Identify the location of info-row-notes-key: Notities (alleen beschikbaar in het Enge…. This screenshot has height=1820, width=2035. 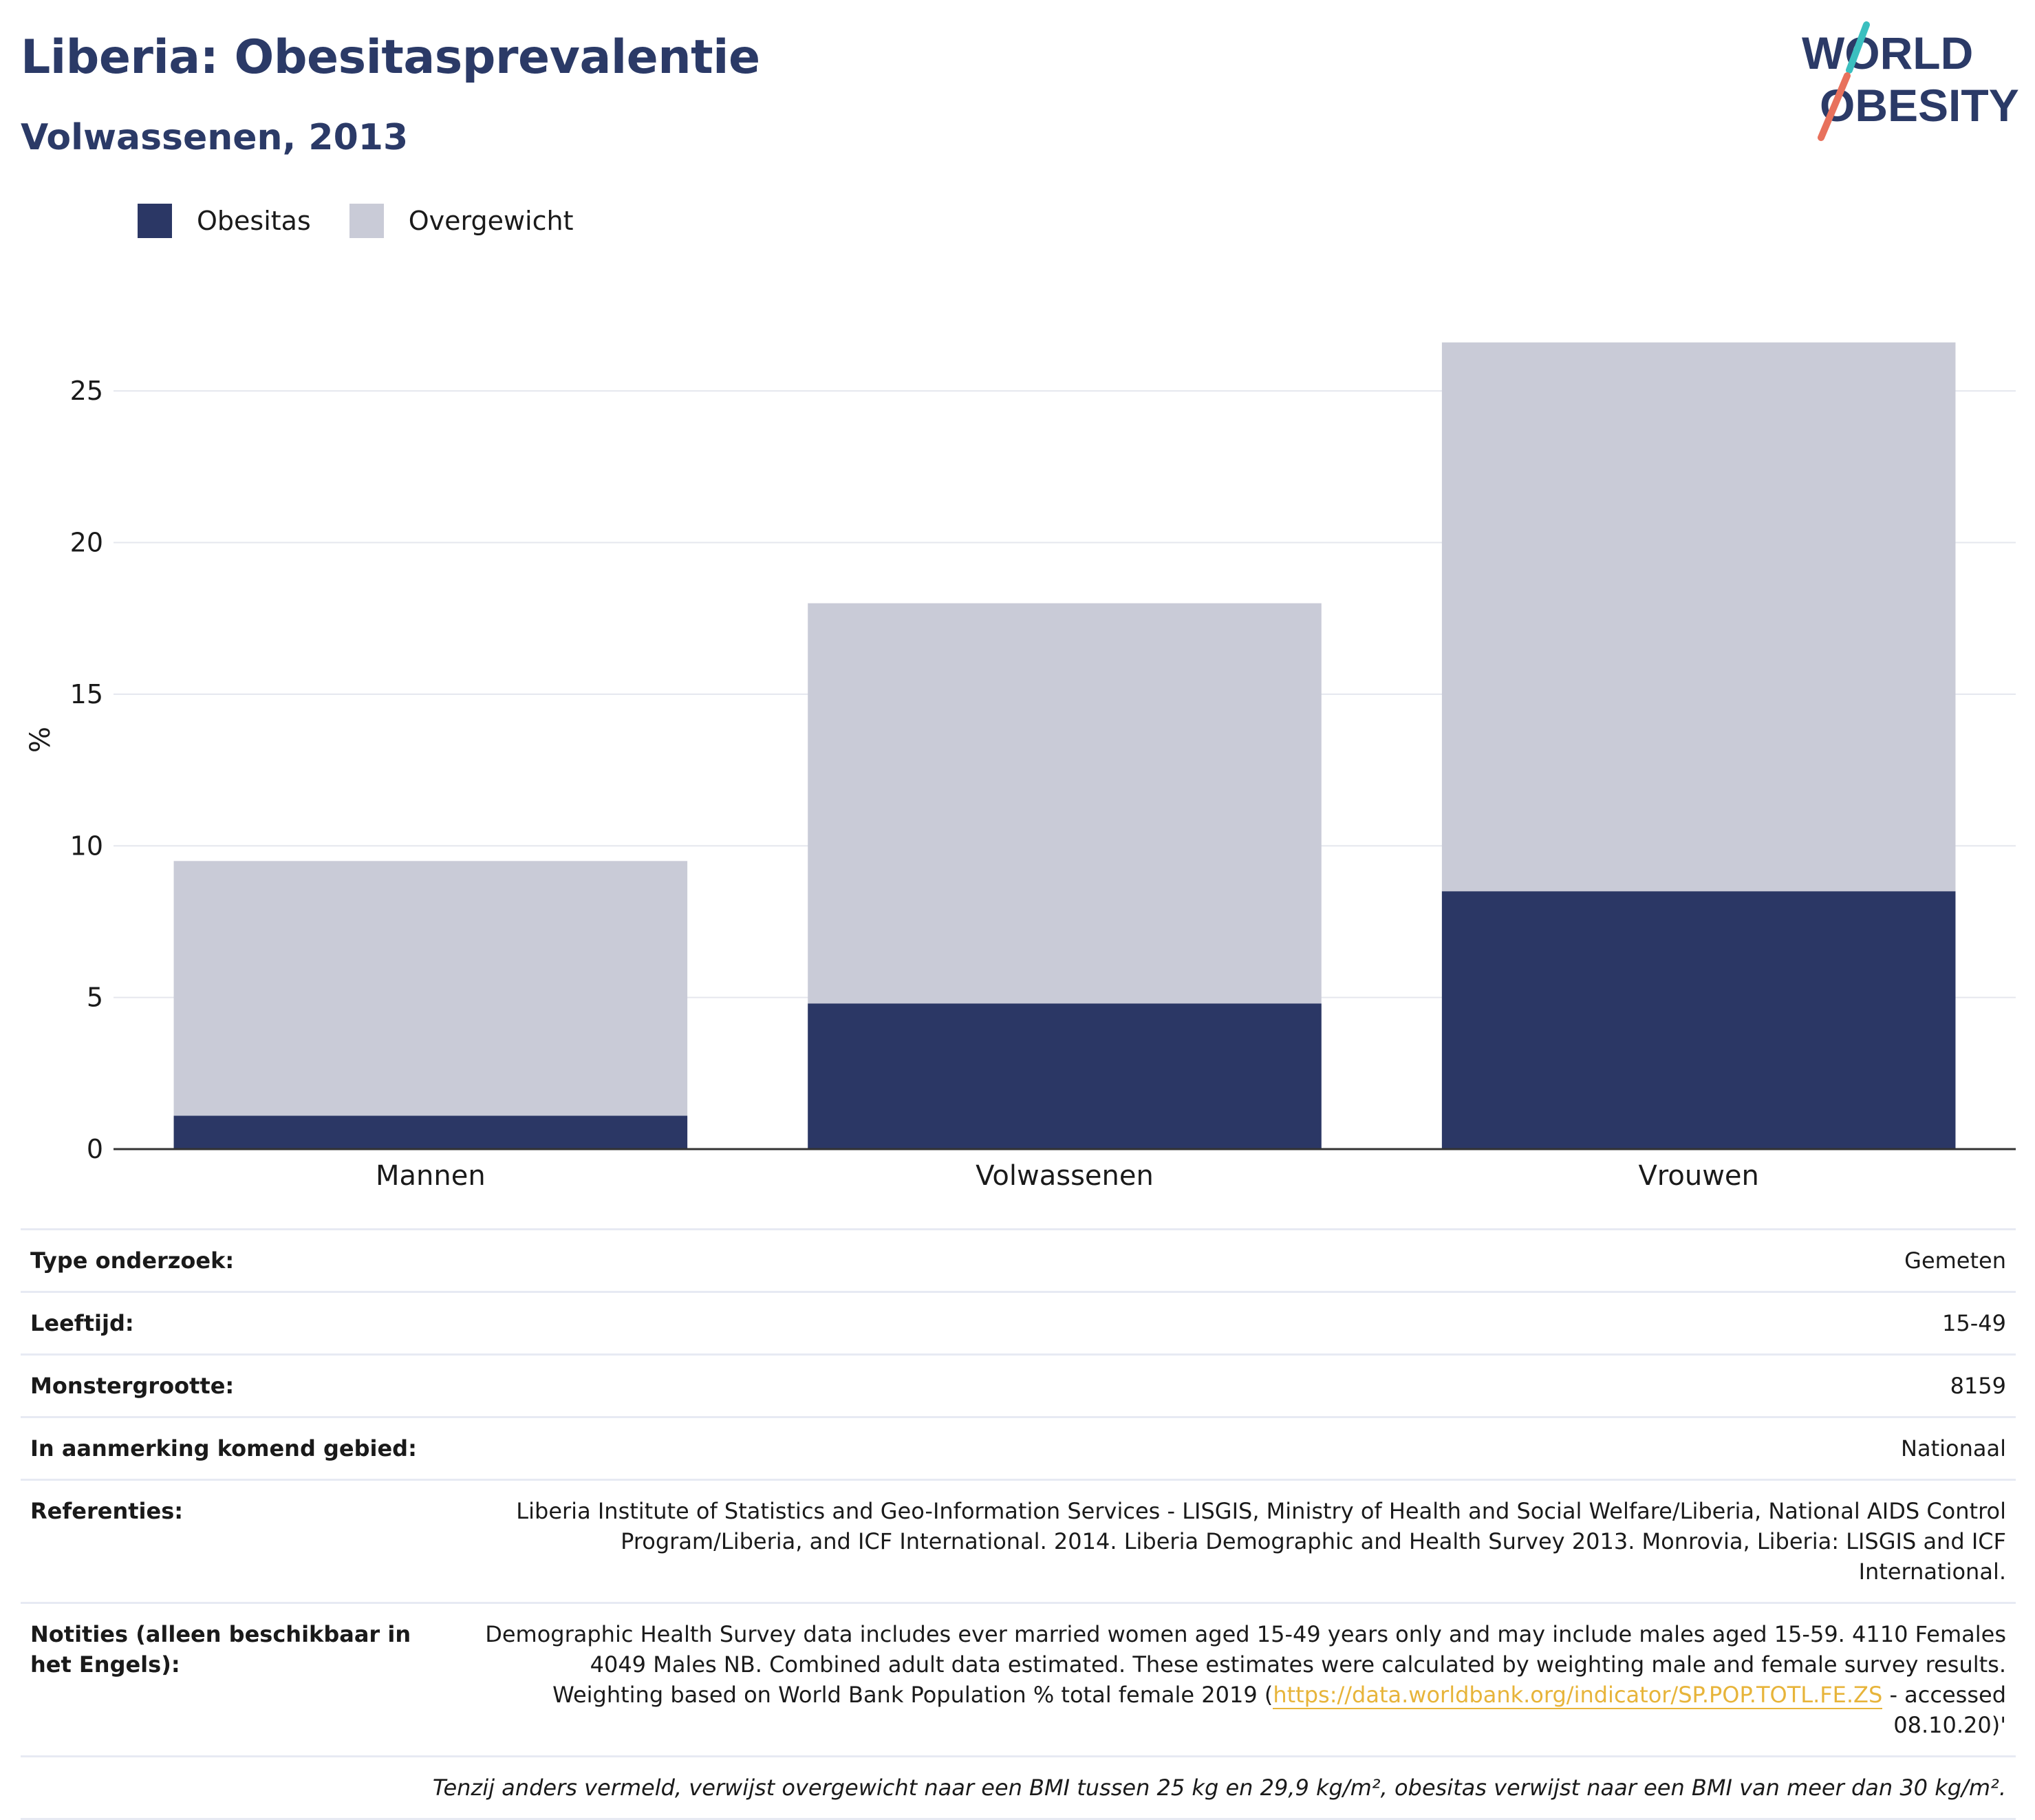
(220, 1649).